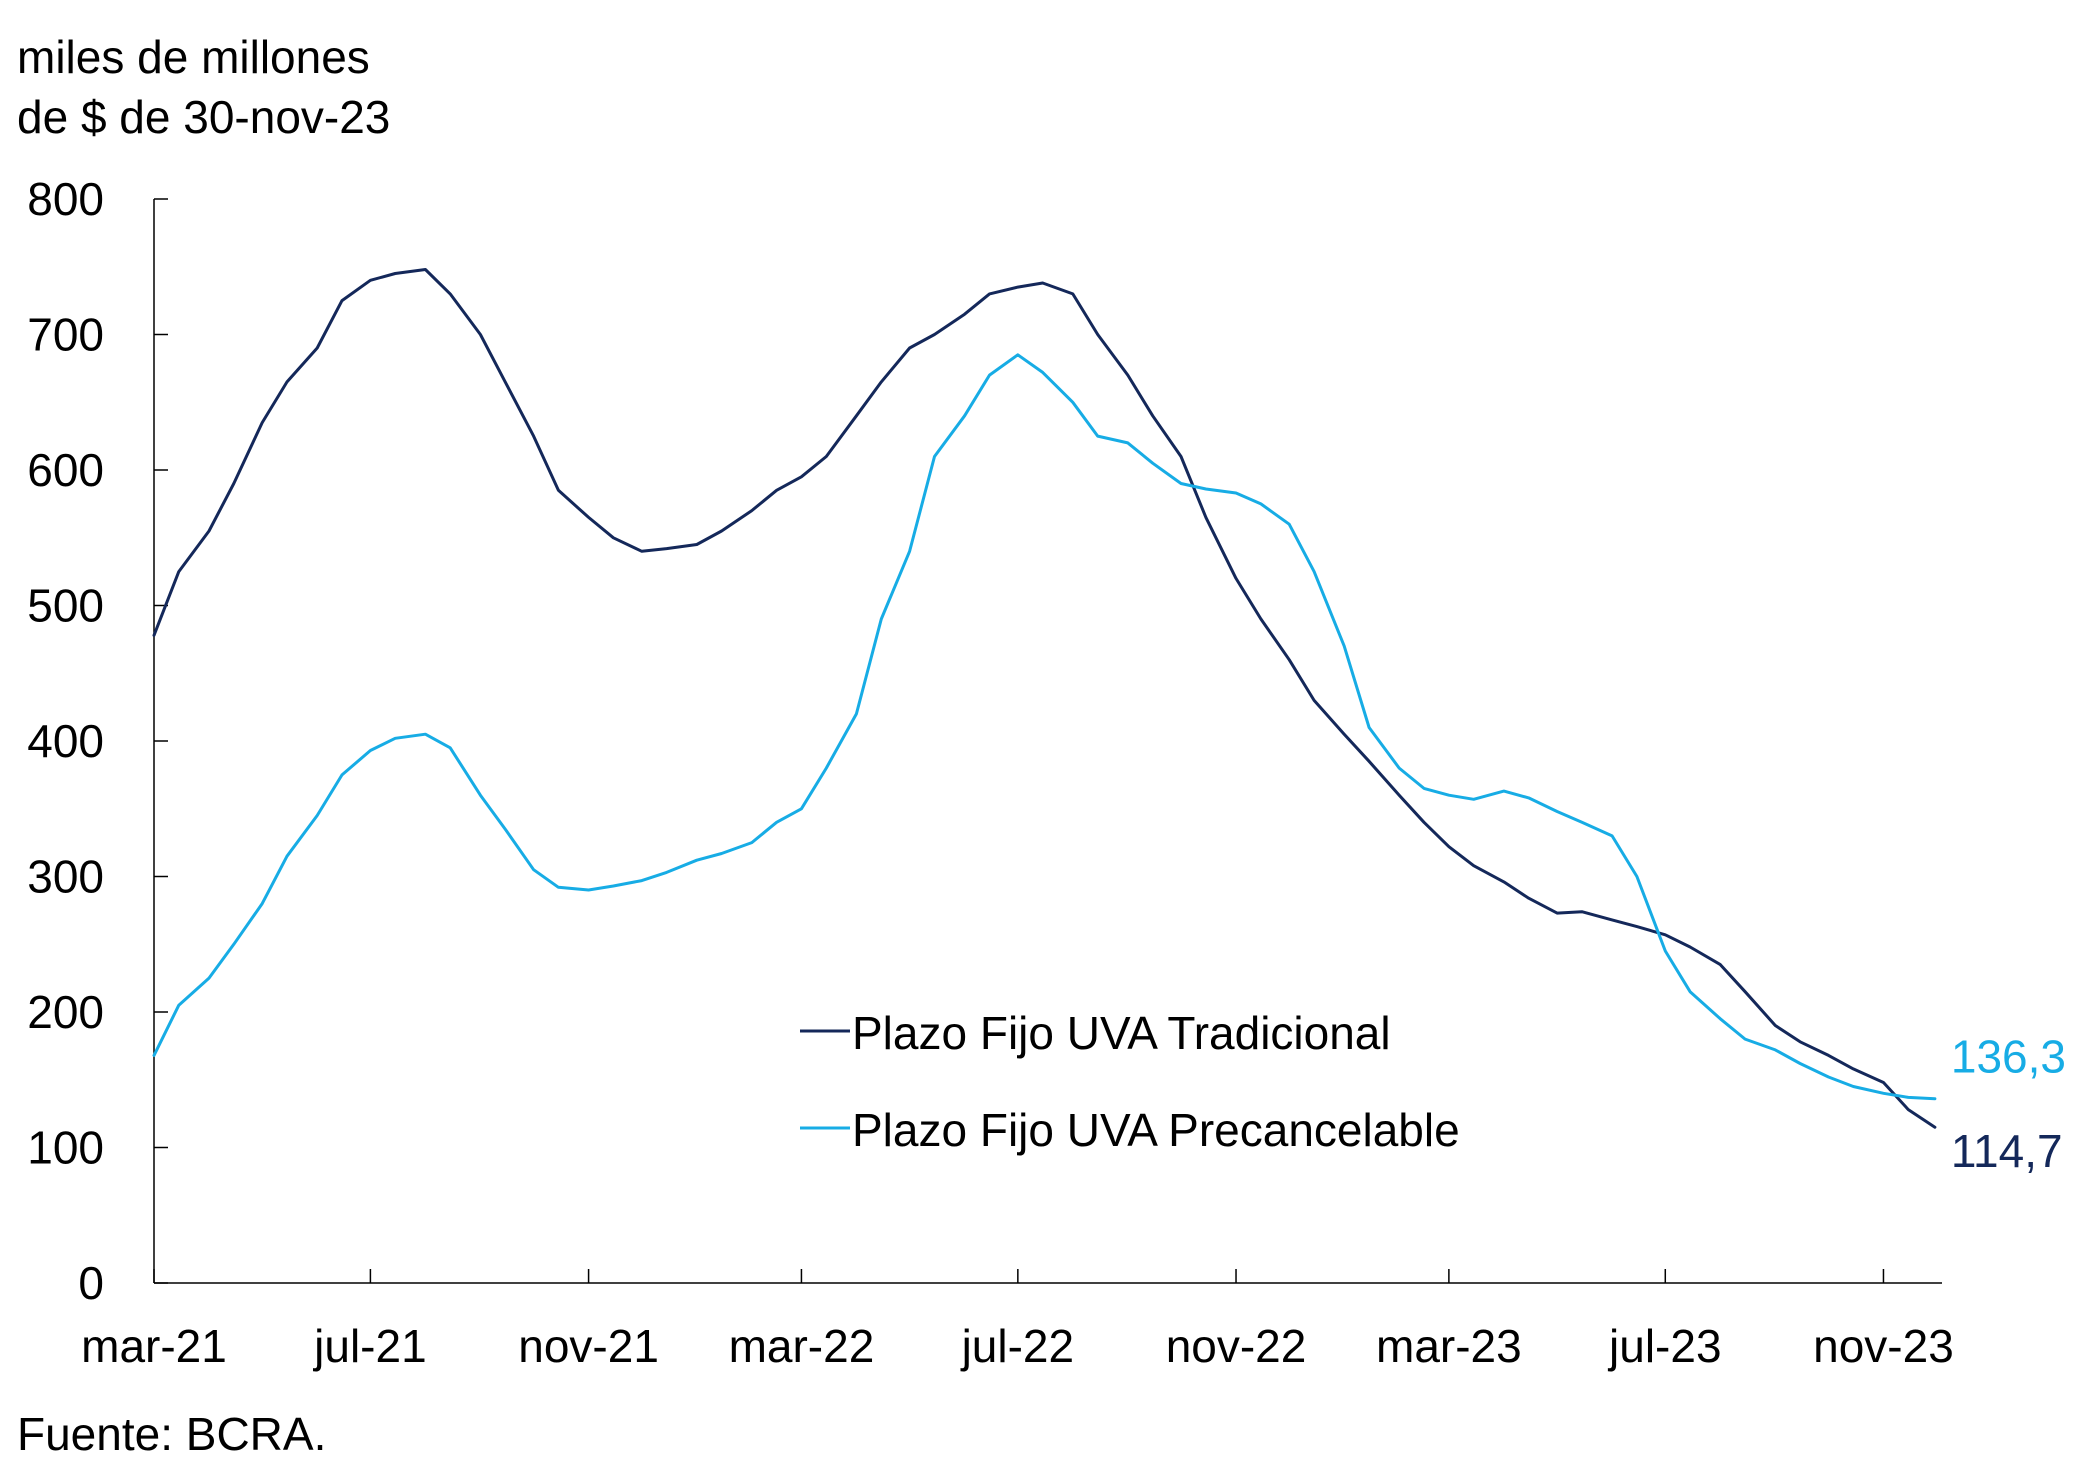 The height and width of the screenshot is (1474, 2100). What do you see at coordinates (2008, 1057) in the screenshot?
I see `series-end-label-2: 136,3` at bounding box center [2008, 1057].